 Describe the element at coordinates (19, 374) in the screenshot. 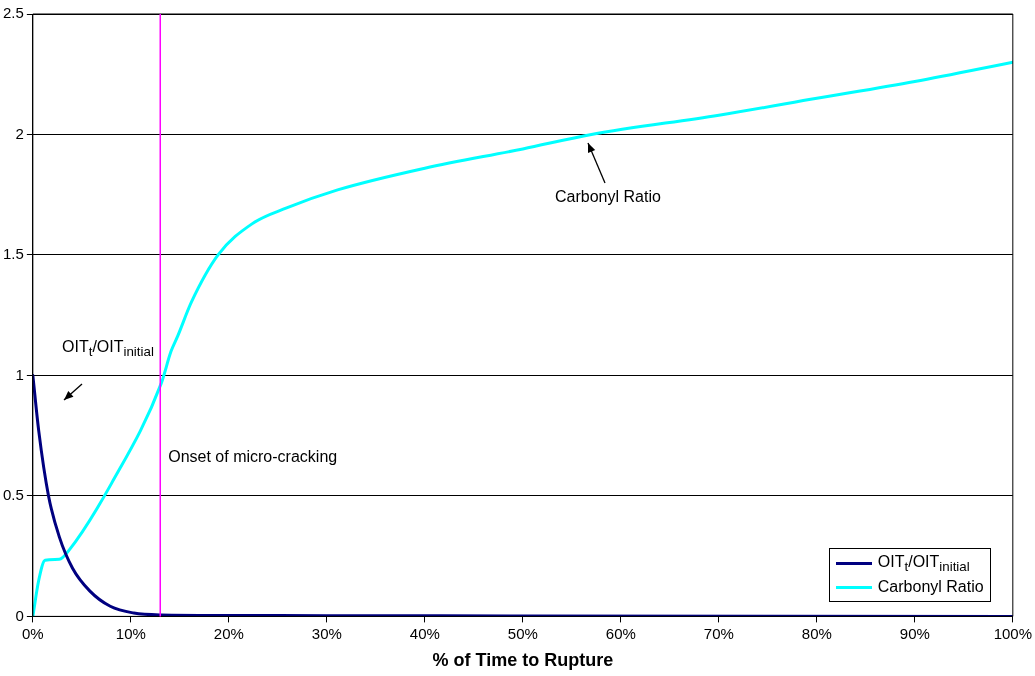

I see `y-tick-label: 1` at that location.